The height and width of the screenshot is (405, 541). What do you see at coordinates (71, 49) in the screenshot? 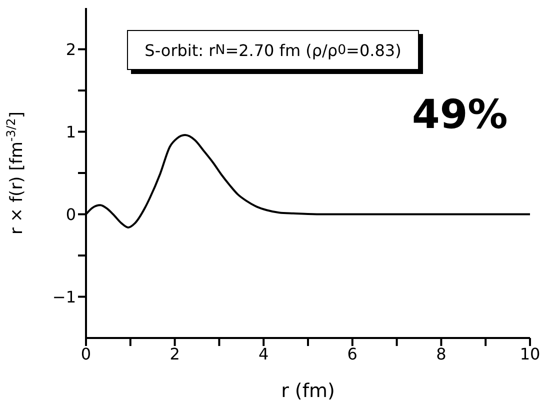
I see `y-tick-label: 2` at bounding box center [71, 49].